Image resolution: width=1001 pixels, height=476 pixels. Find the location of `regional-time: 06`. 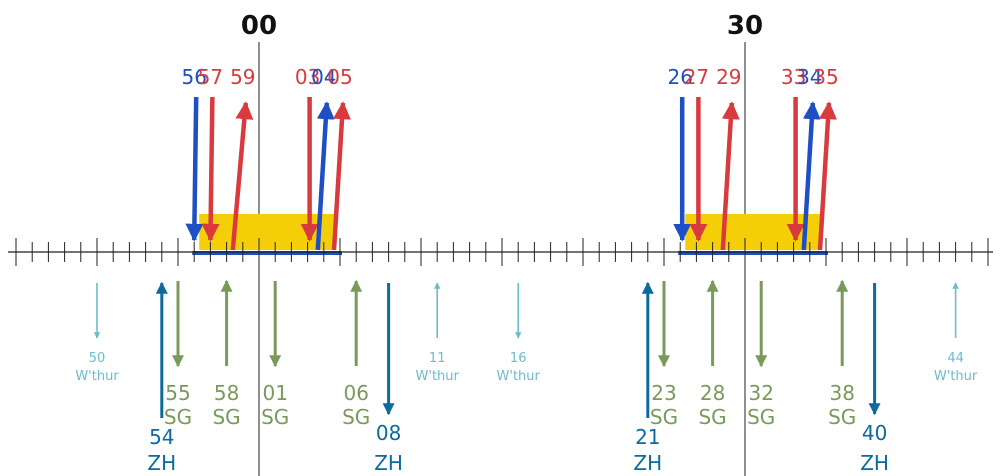

regional-time: 06 is located at coordinates (355, 393).